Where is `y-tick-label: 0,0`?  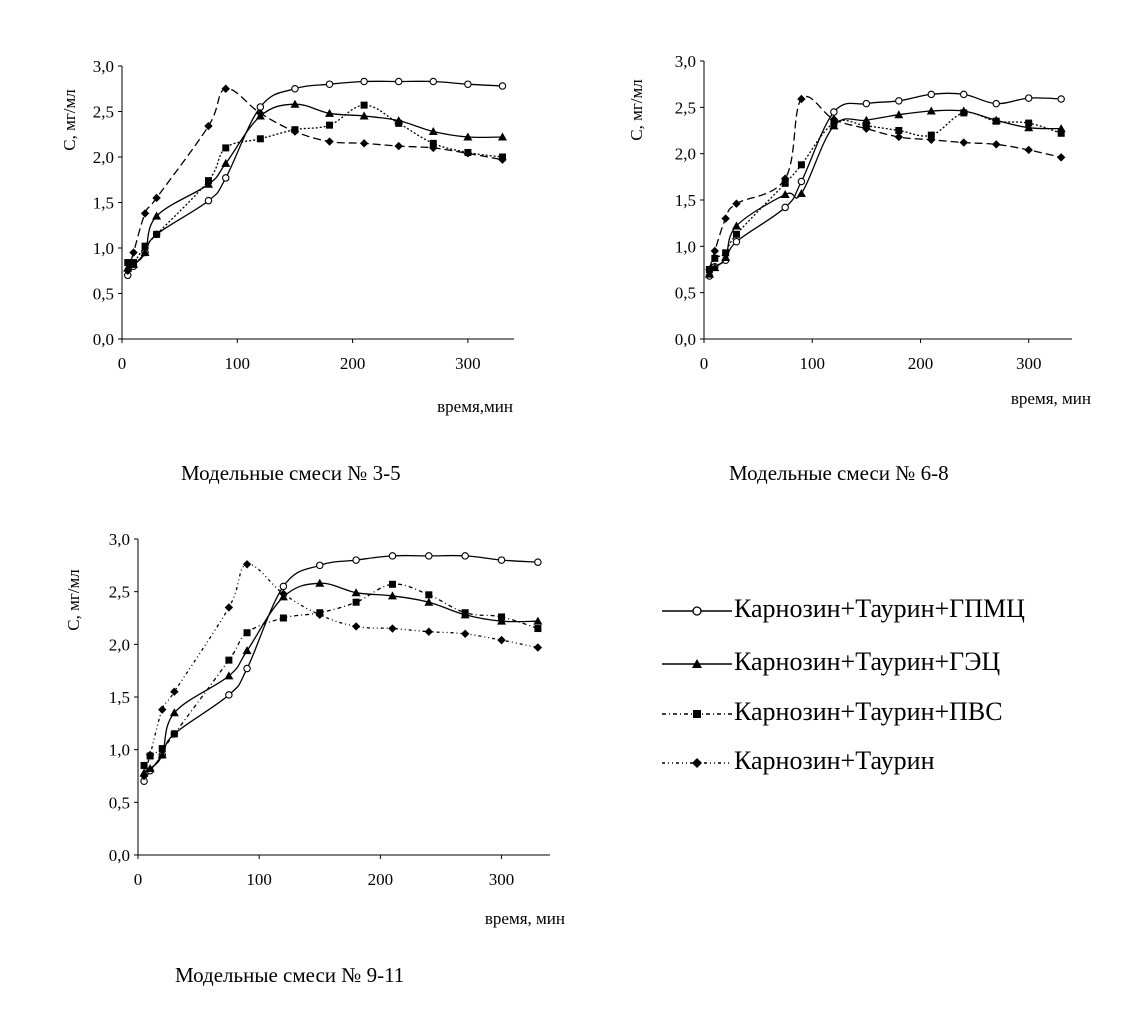
y-tick-label: 0,0 is located at coordinates (119, 855).